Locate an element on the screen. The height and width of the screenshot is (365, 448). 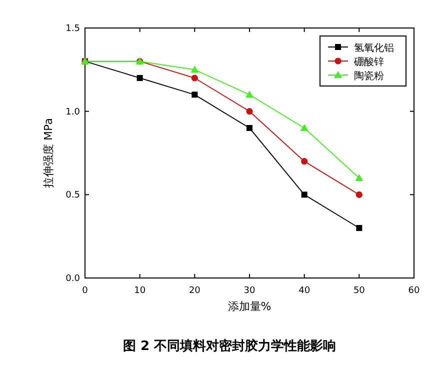
x-tick-label: 50 is located at coordinates (359, 291).